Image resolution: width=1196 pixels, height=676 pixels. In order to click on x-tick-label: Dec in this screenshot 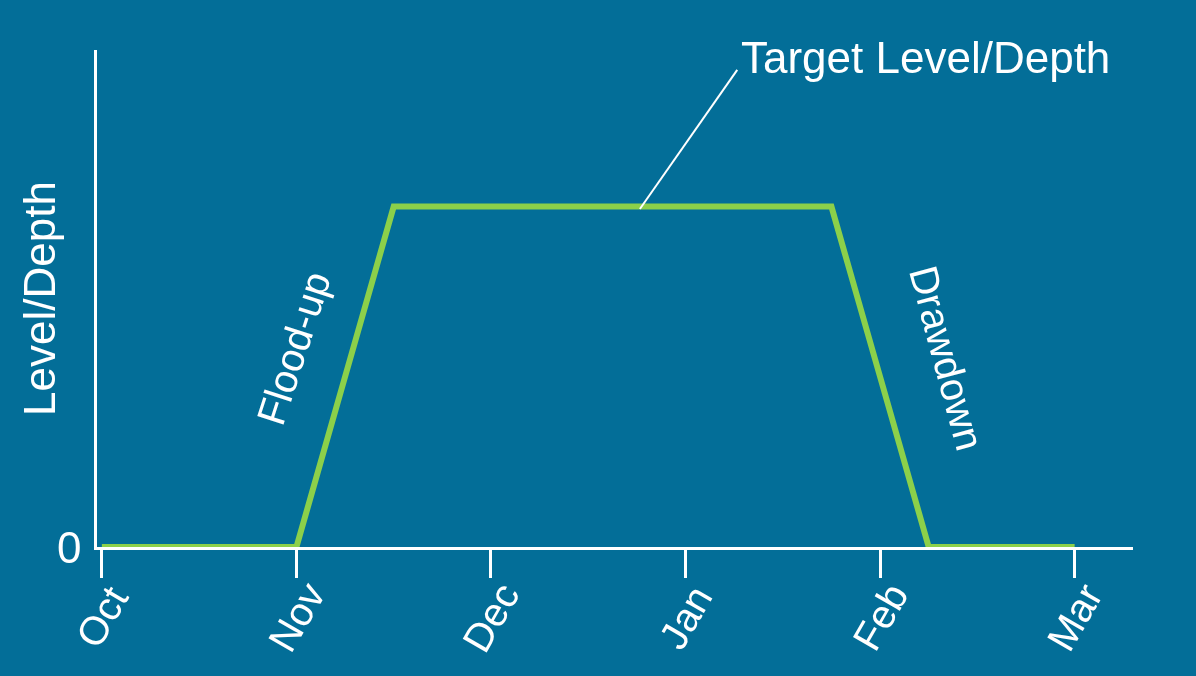, I will do `click(490, 617)`.